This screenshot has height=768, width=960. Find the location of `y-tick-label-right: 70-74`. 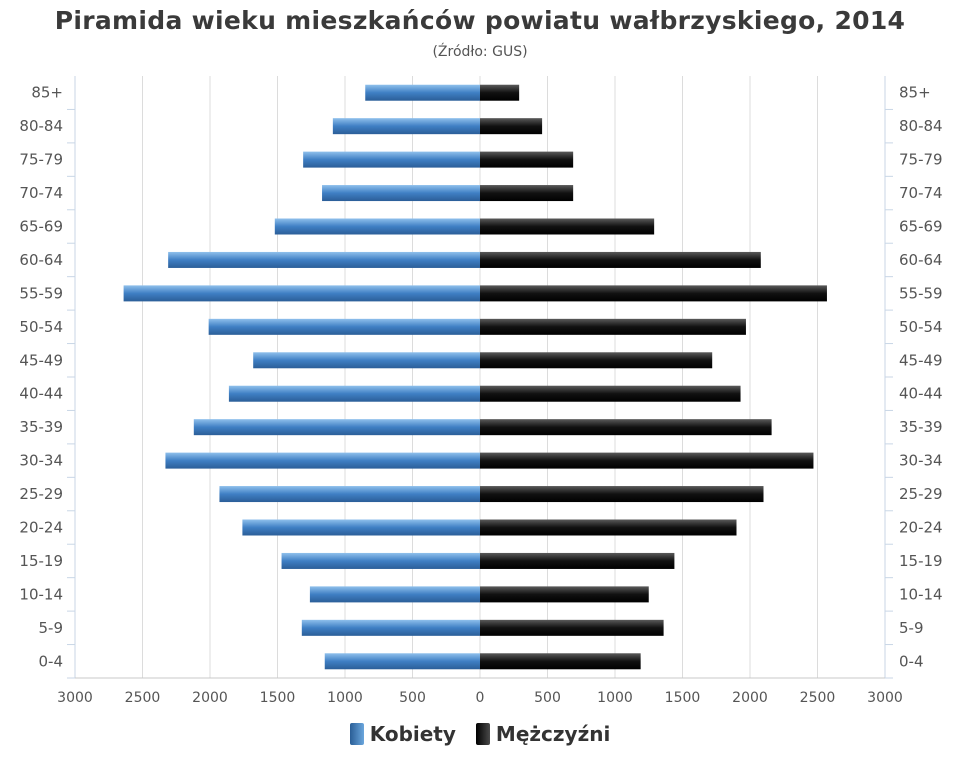

y-tick-label-right: 70-74 is located at coordinates (921, 193).